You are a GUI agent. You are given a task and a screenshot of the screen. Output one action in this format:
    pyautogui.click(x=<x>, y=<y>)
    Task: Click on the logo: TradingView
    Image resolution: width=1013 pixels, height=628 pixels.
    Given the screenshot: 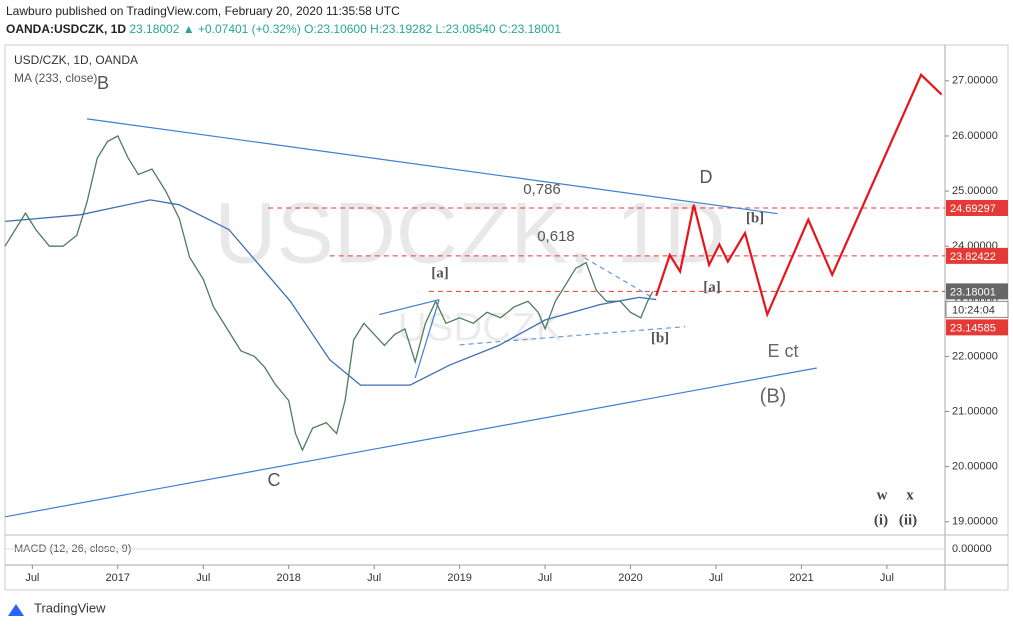 What is the action you would take?
    pyautogui.click(x=57, y=608)
    